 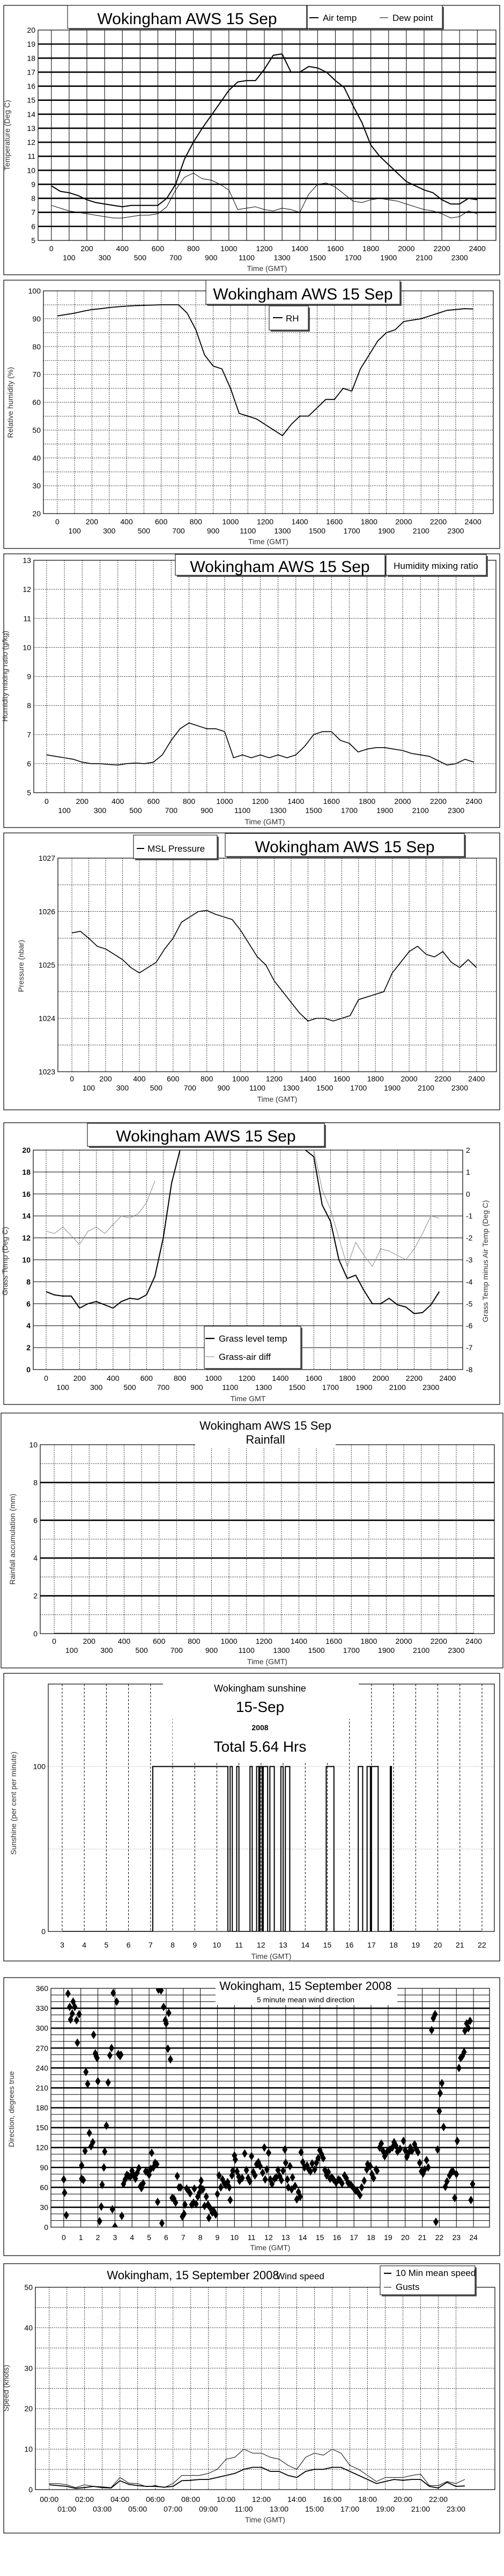 What do you see at coordinates (71, 1650) in the screenshot?
I see `x-tick-label: 100` at bounding box center [71, 1650].